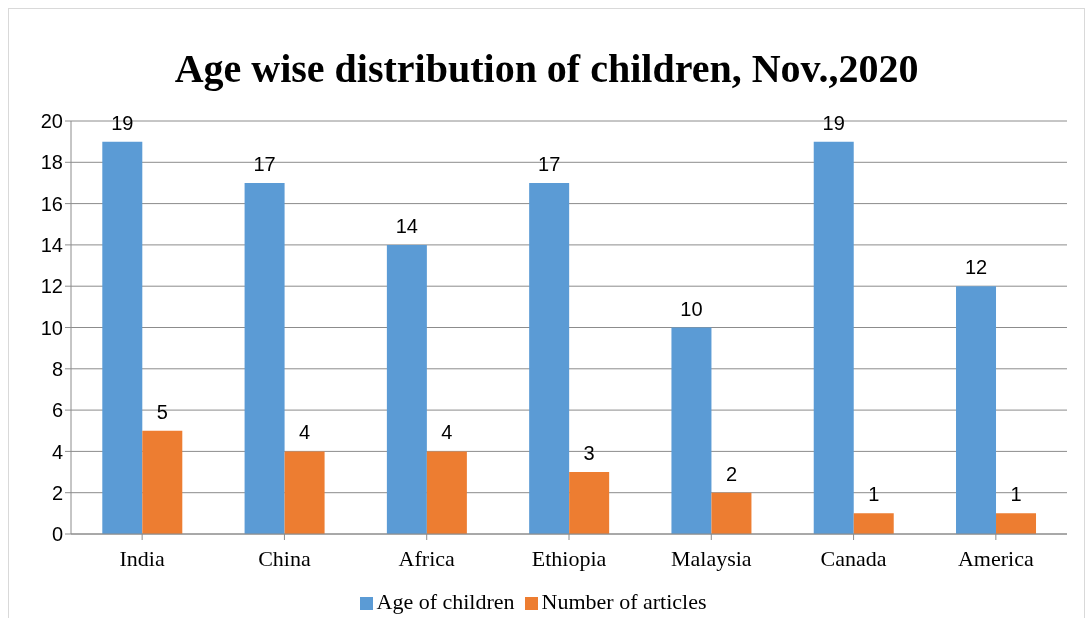  What do you see at coordinates (976, 267) in the screenshot?
I see `data-label: 12` at bounding box center [976, 267].